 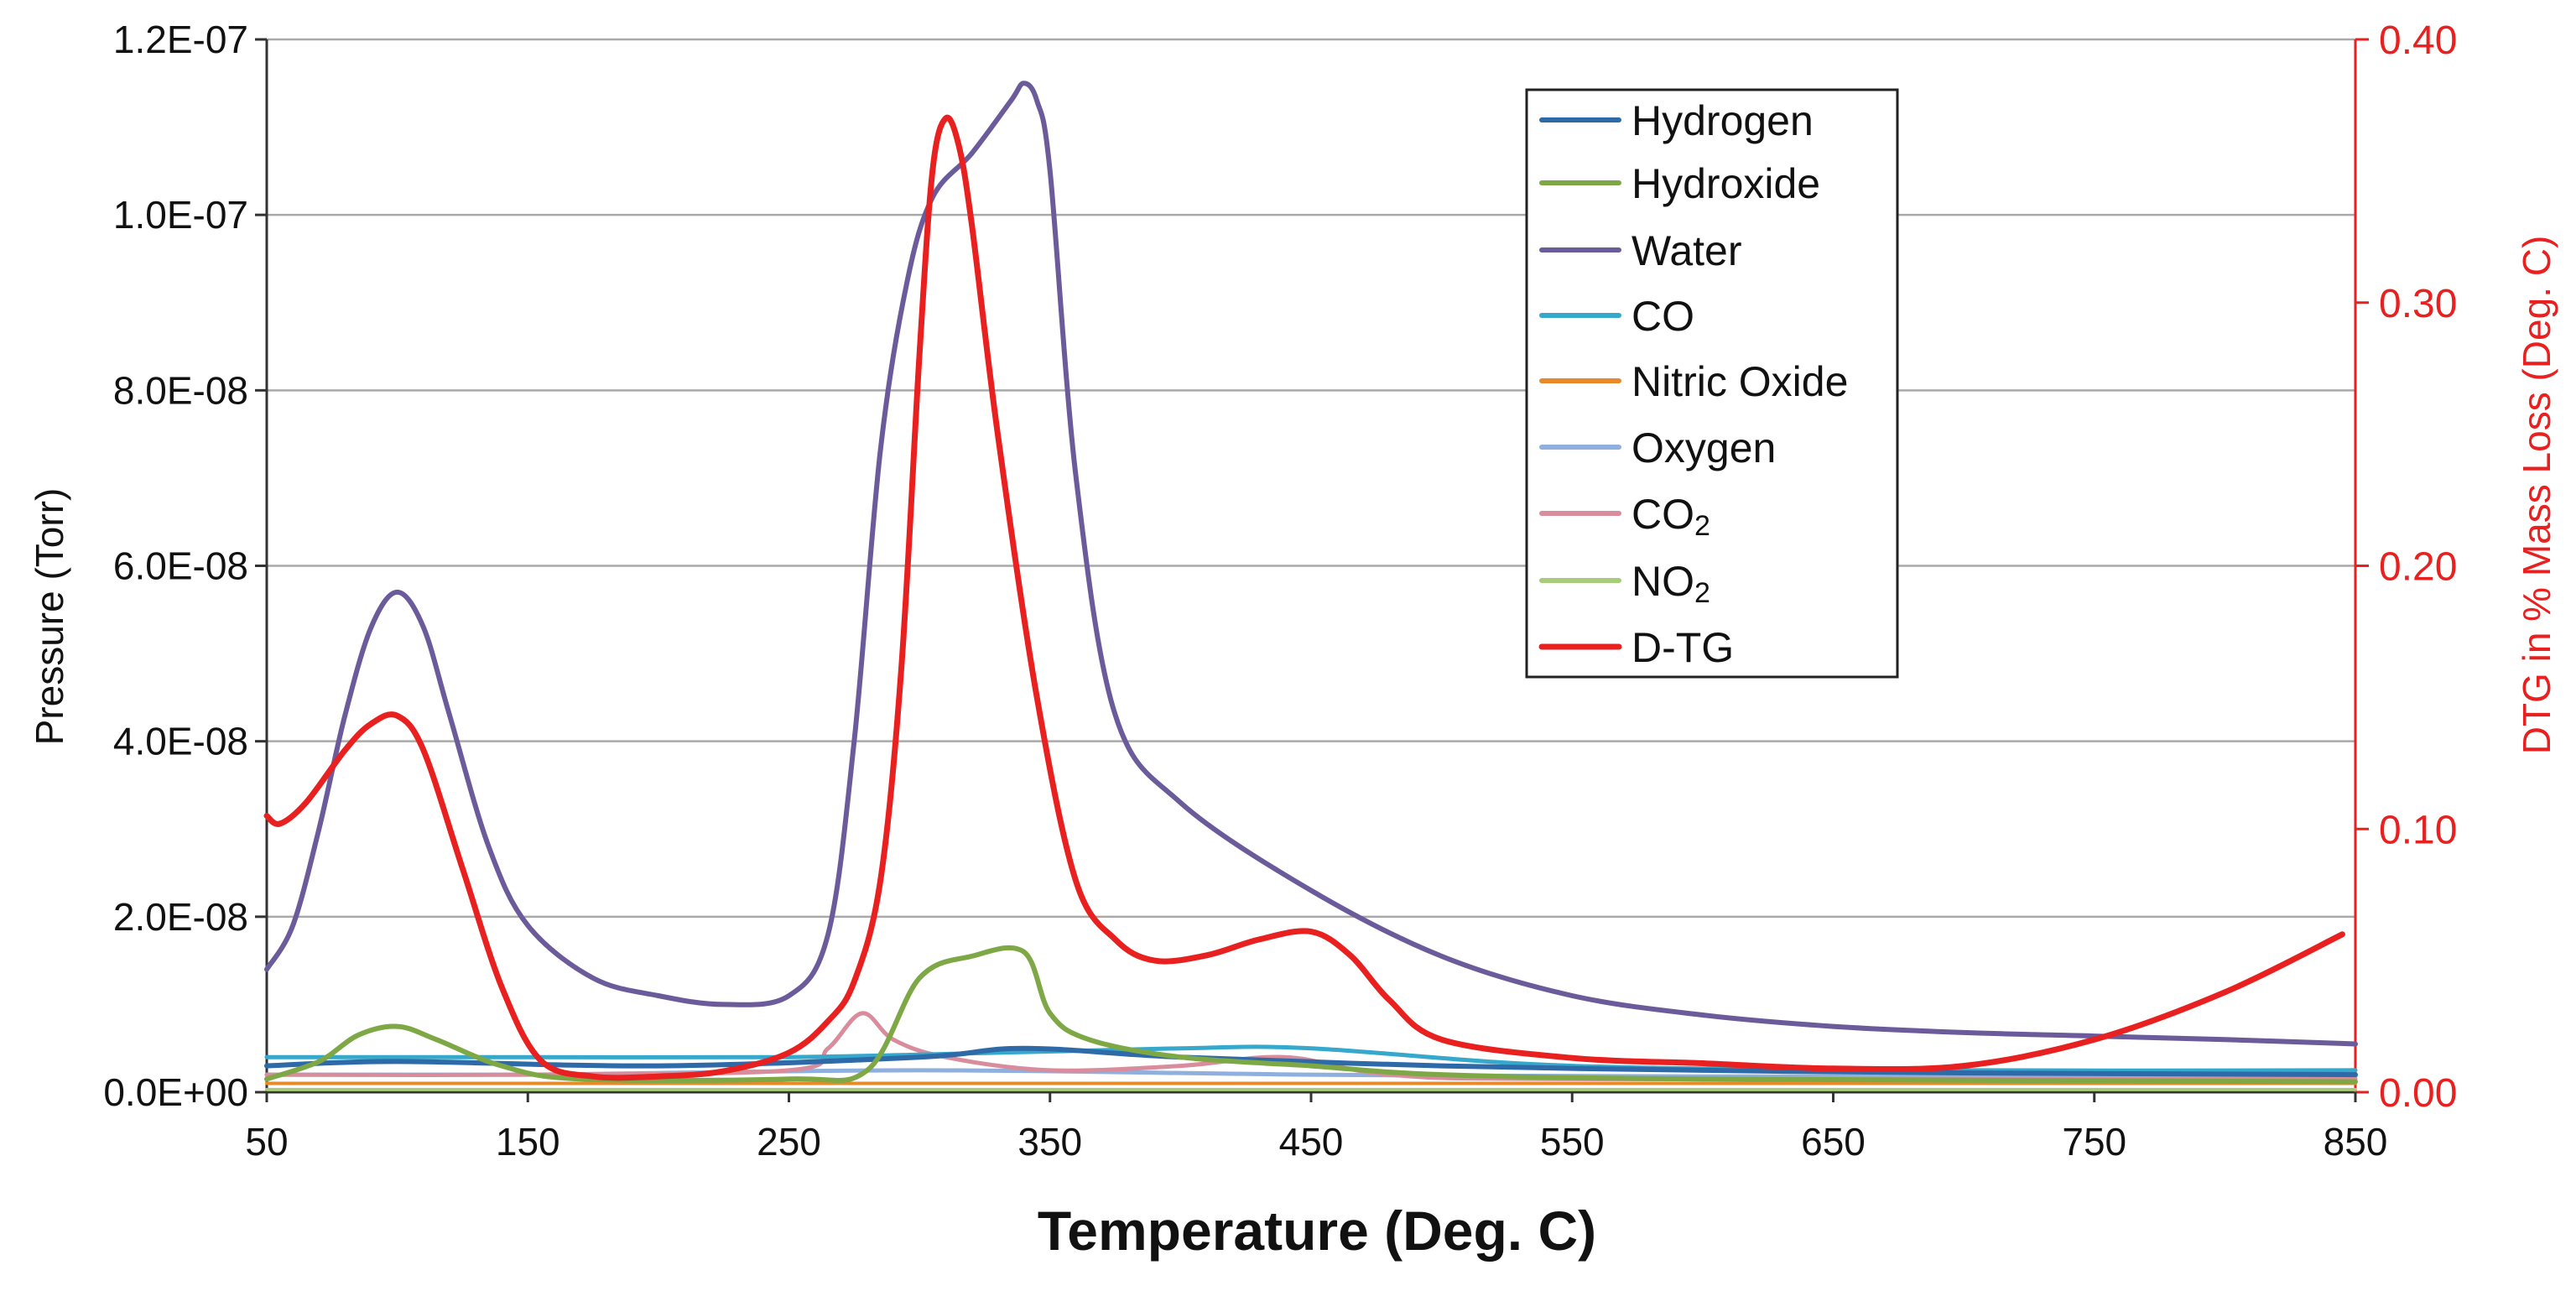 I want to click on legend-label-nitric-oxide: Nitric Oxide, so click(x=1739, y=382).